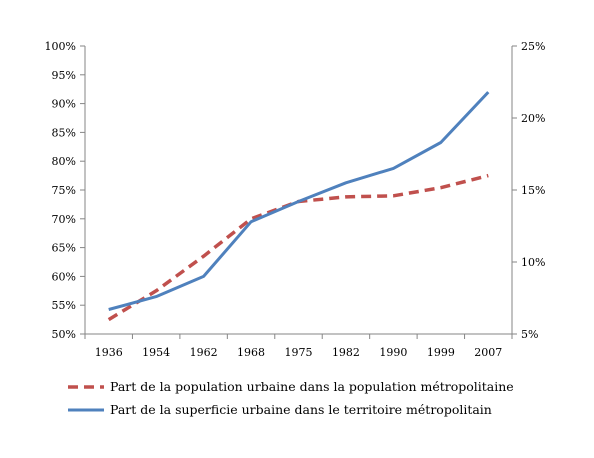 The image size is (594, 458). What do you see at coordinates (529, 334) in the screenshot?
I see `right-tick-label: 5%` at bounding box center [529, 334].